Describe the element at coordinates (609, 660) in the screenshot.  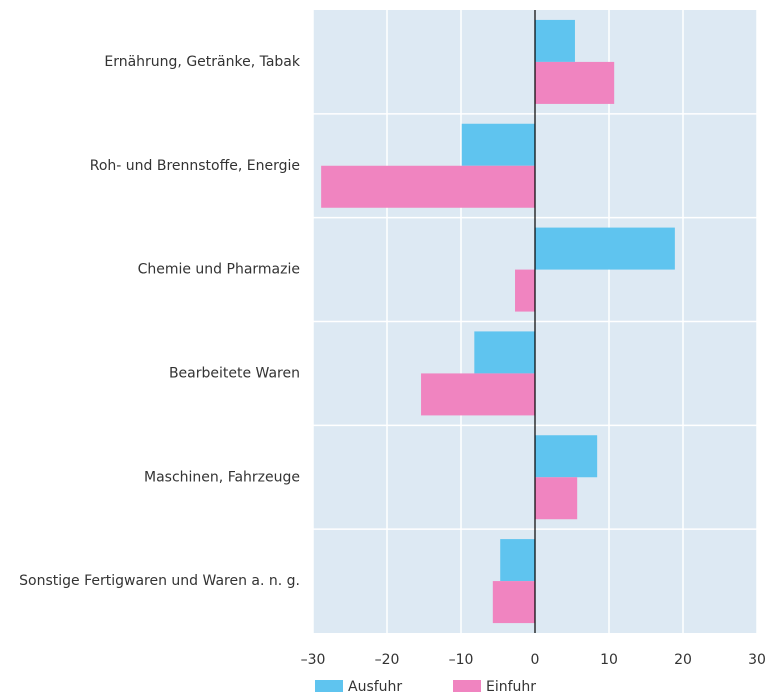
I see `x-tick-label: 10` at that location.